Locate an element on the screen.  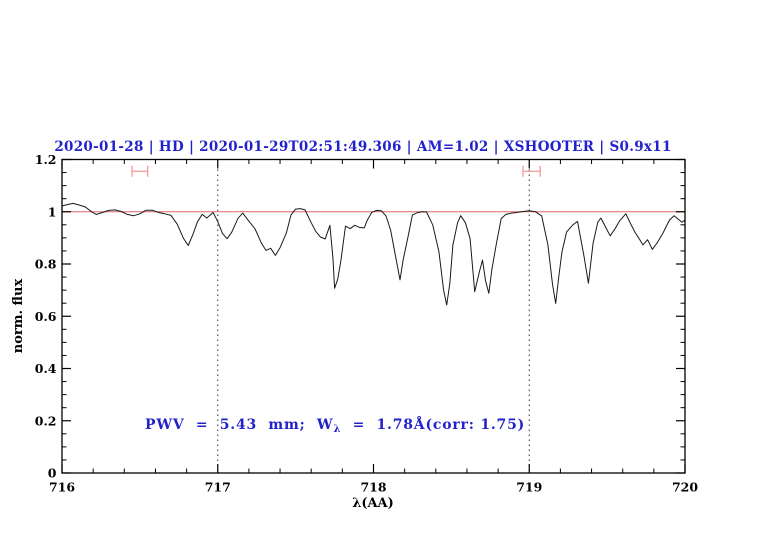
x-axis-label: λ(AA) is located at coordinates (373, 503).